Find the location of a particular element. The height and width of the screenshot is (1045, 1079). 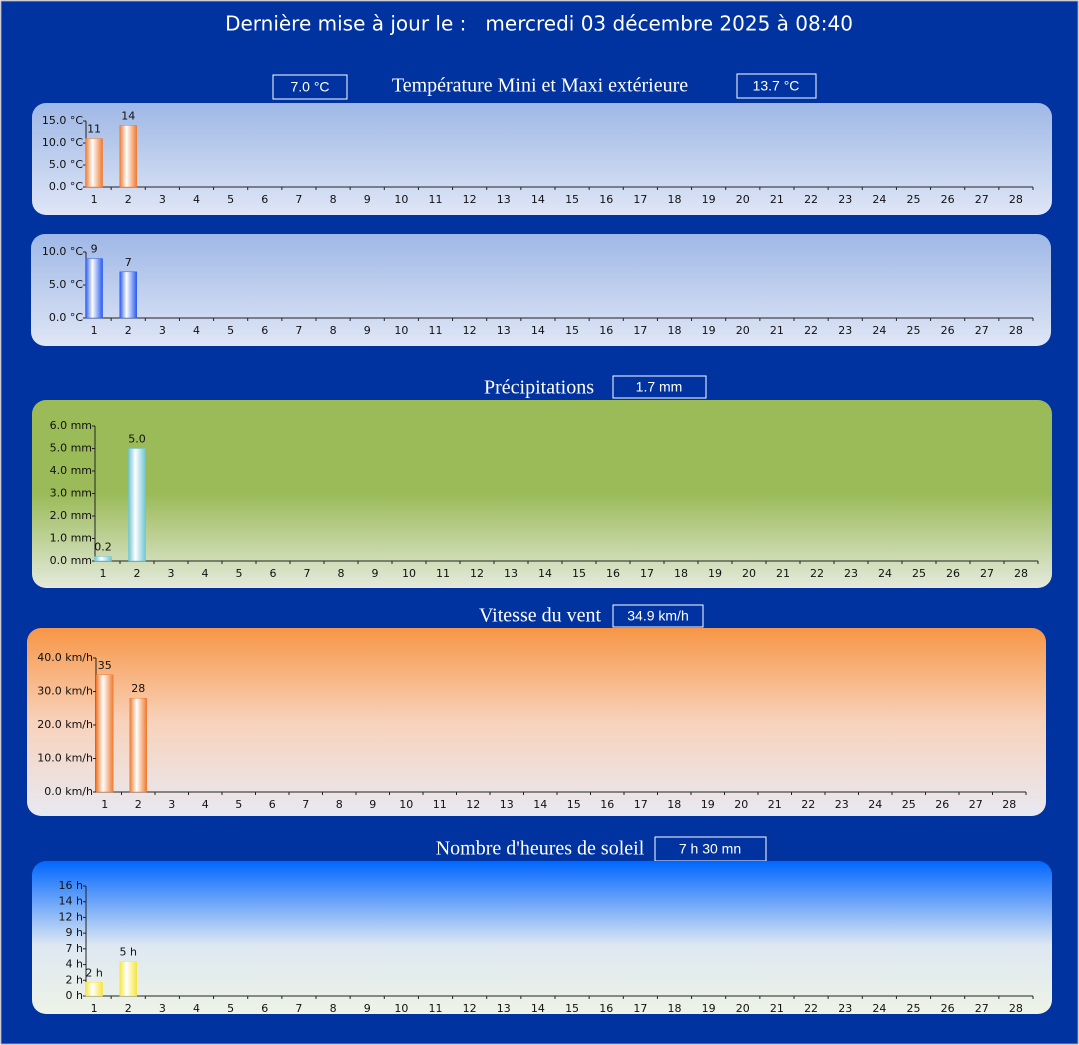

y-tick-label: 14 h is located at coordinates (71, 901).